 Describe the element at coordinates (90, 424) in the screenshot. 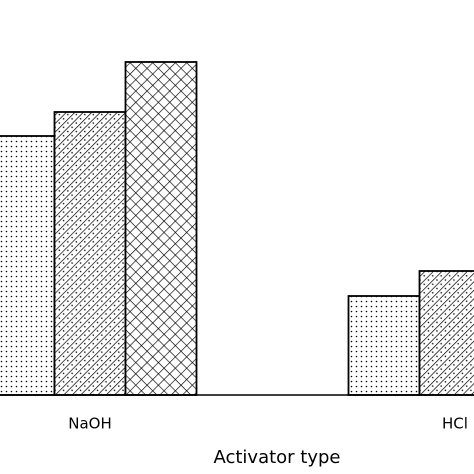

I see `x-tick-label: NaOH` at that location.